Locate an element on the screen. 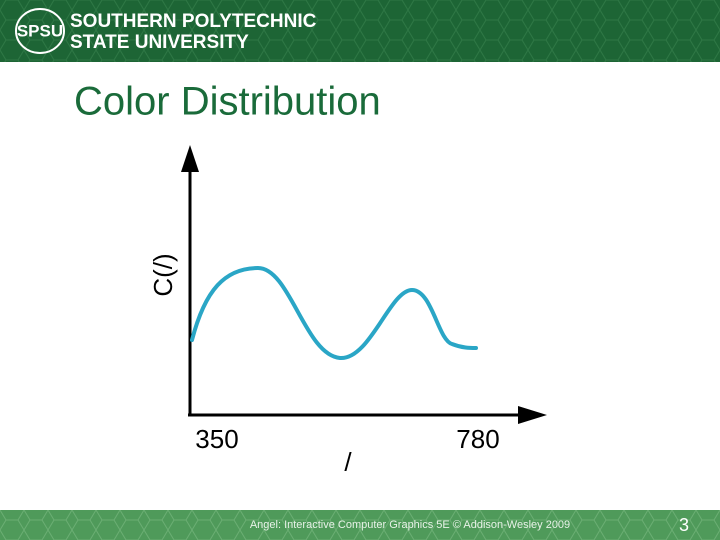 The height and width of the screenshot is (540, 720). x-end-label: 780 is located at coordinates (477, 439).